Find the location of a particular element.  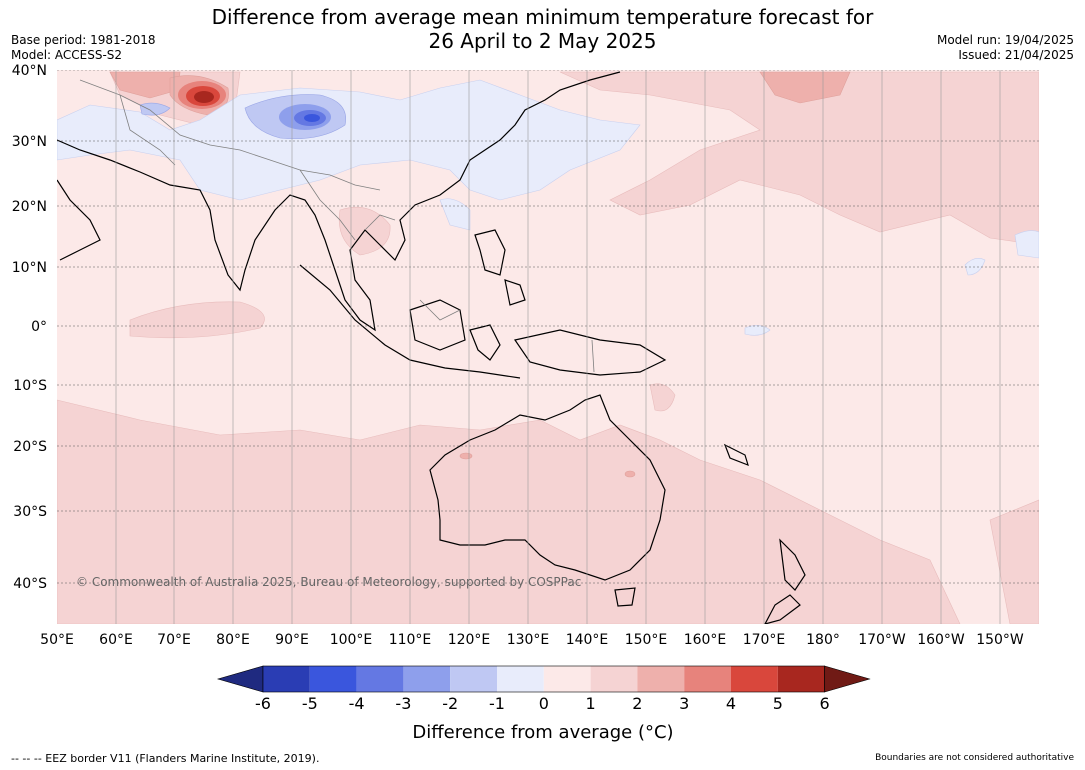

colorbar is located at coordinates (543, 679).